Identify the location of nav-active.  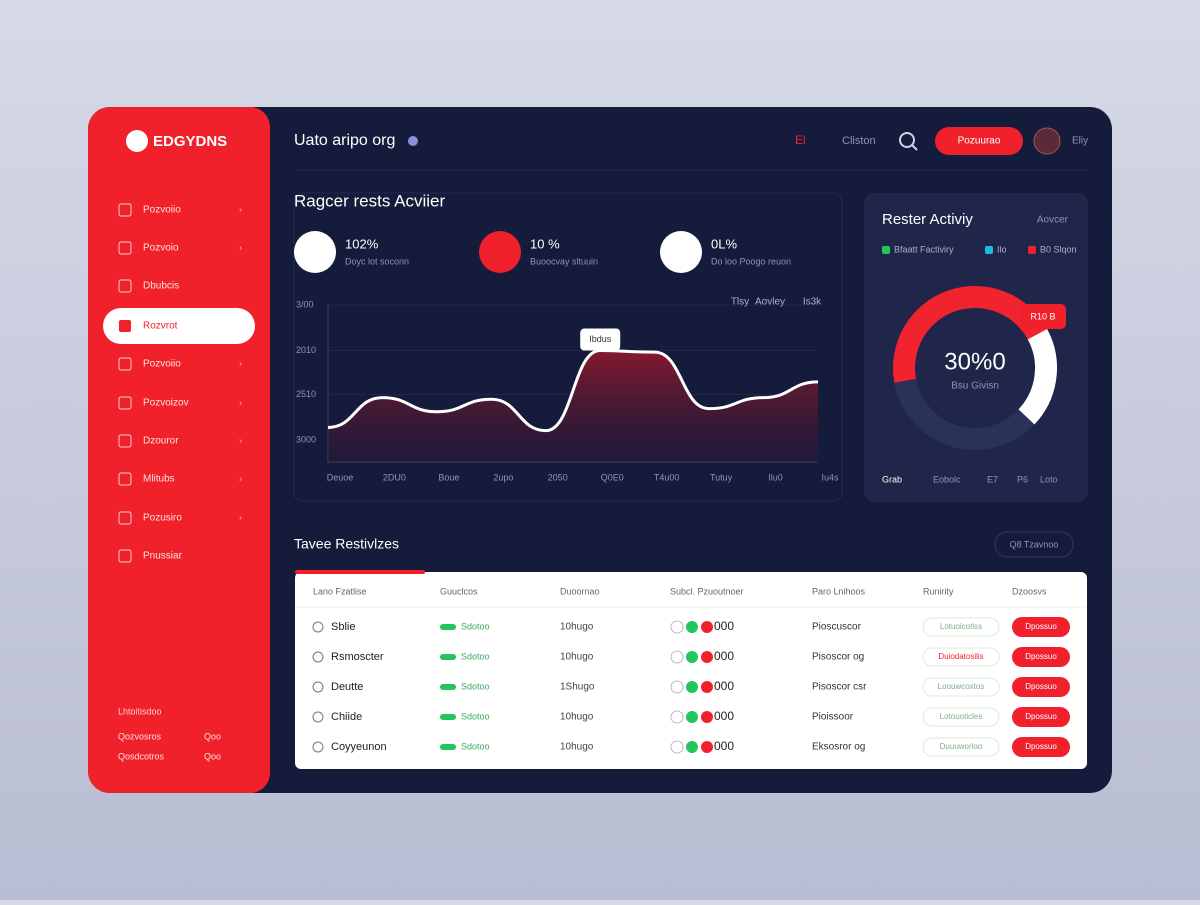
(179, 326).